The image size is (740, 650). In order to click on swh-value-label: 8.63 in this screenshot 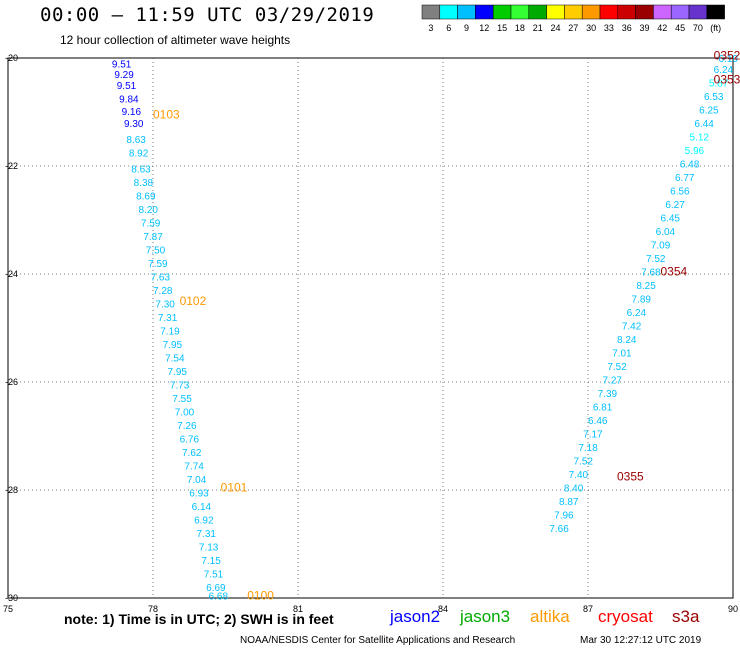, I will do `click(136, 140)`.